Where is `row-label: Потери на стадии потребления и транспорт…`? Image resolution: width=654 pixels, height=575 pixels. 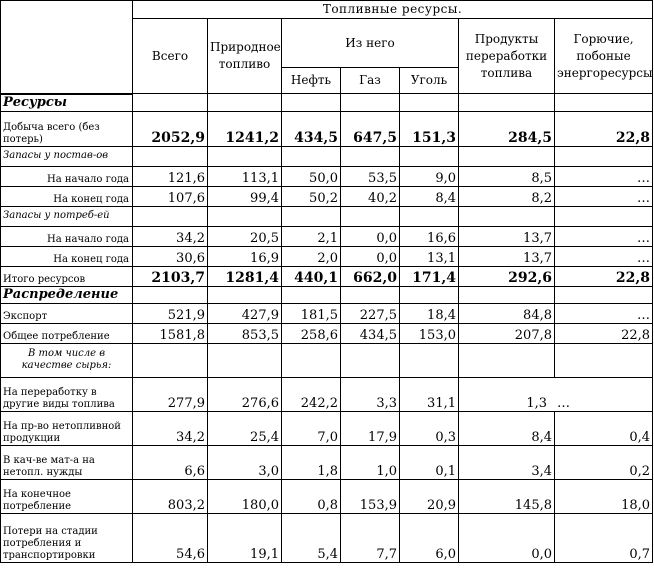 row-label: Потери на стадии потребления и транспорт… is located at coordinates (66, 537).